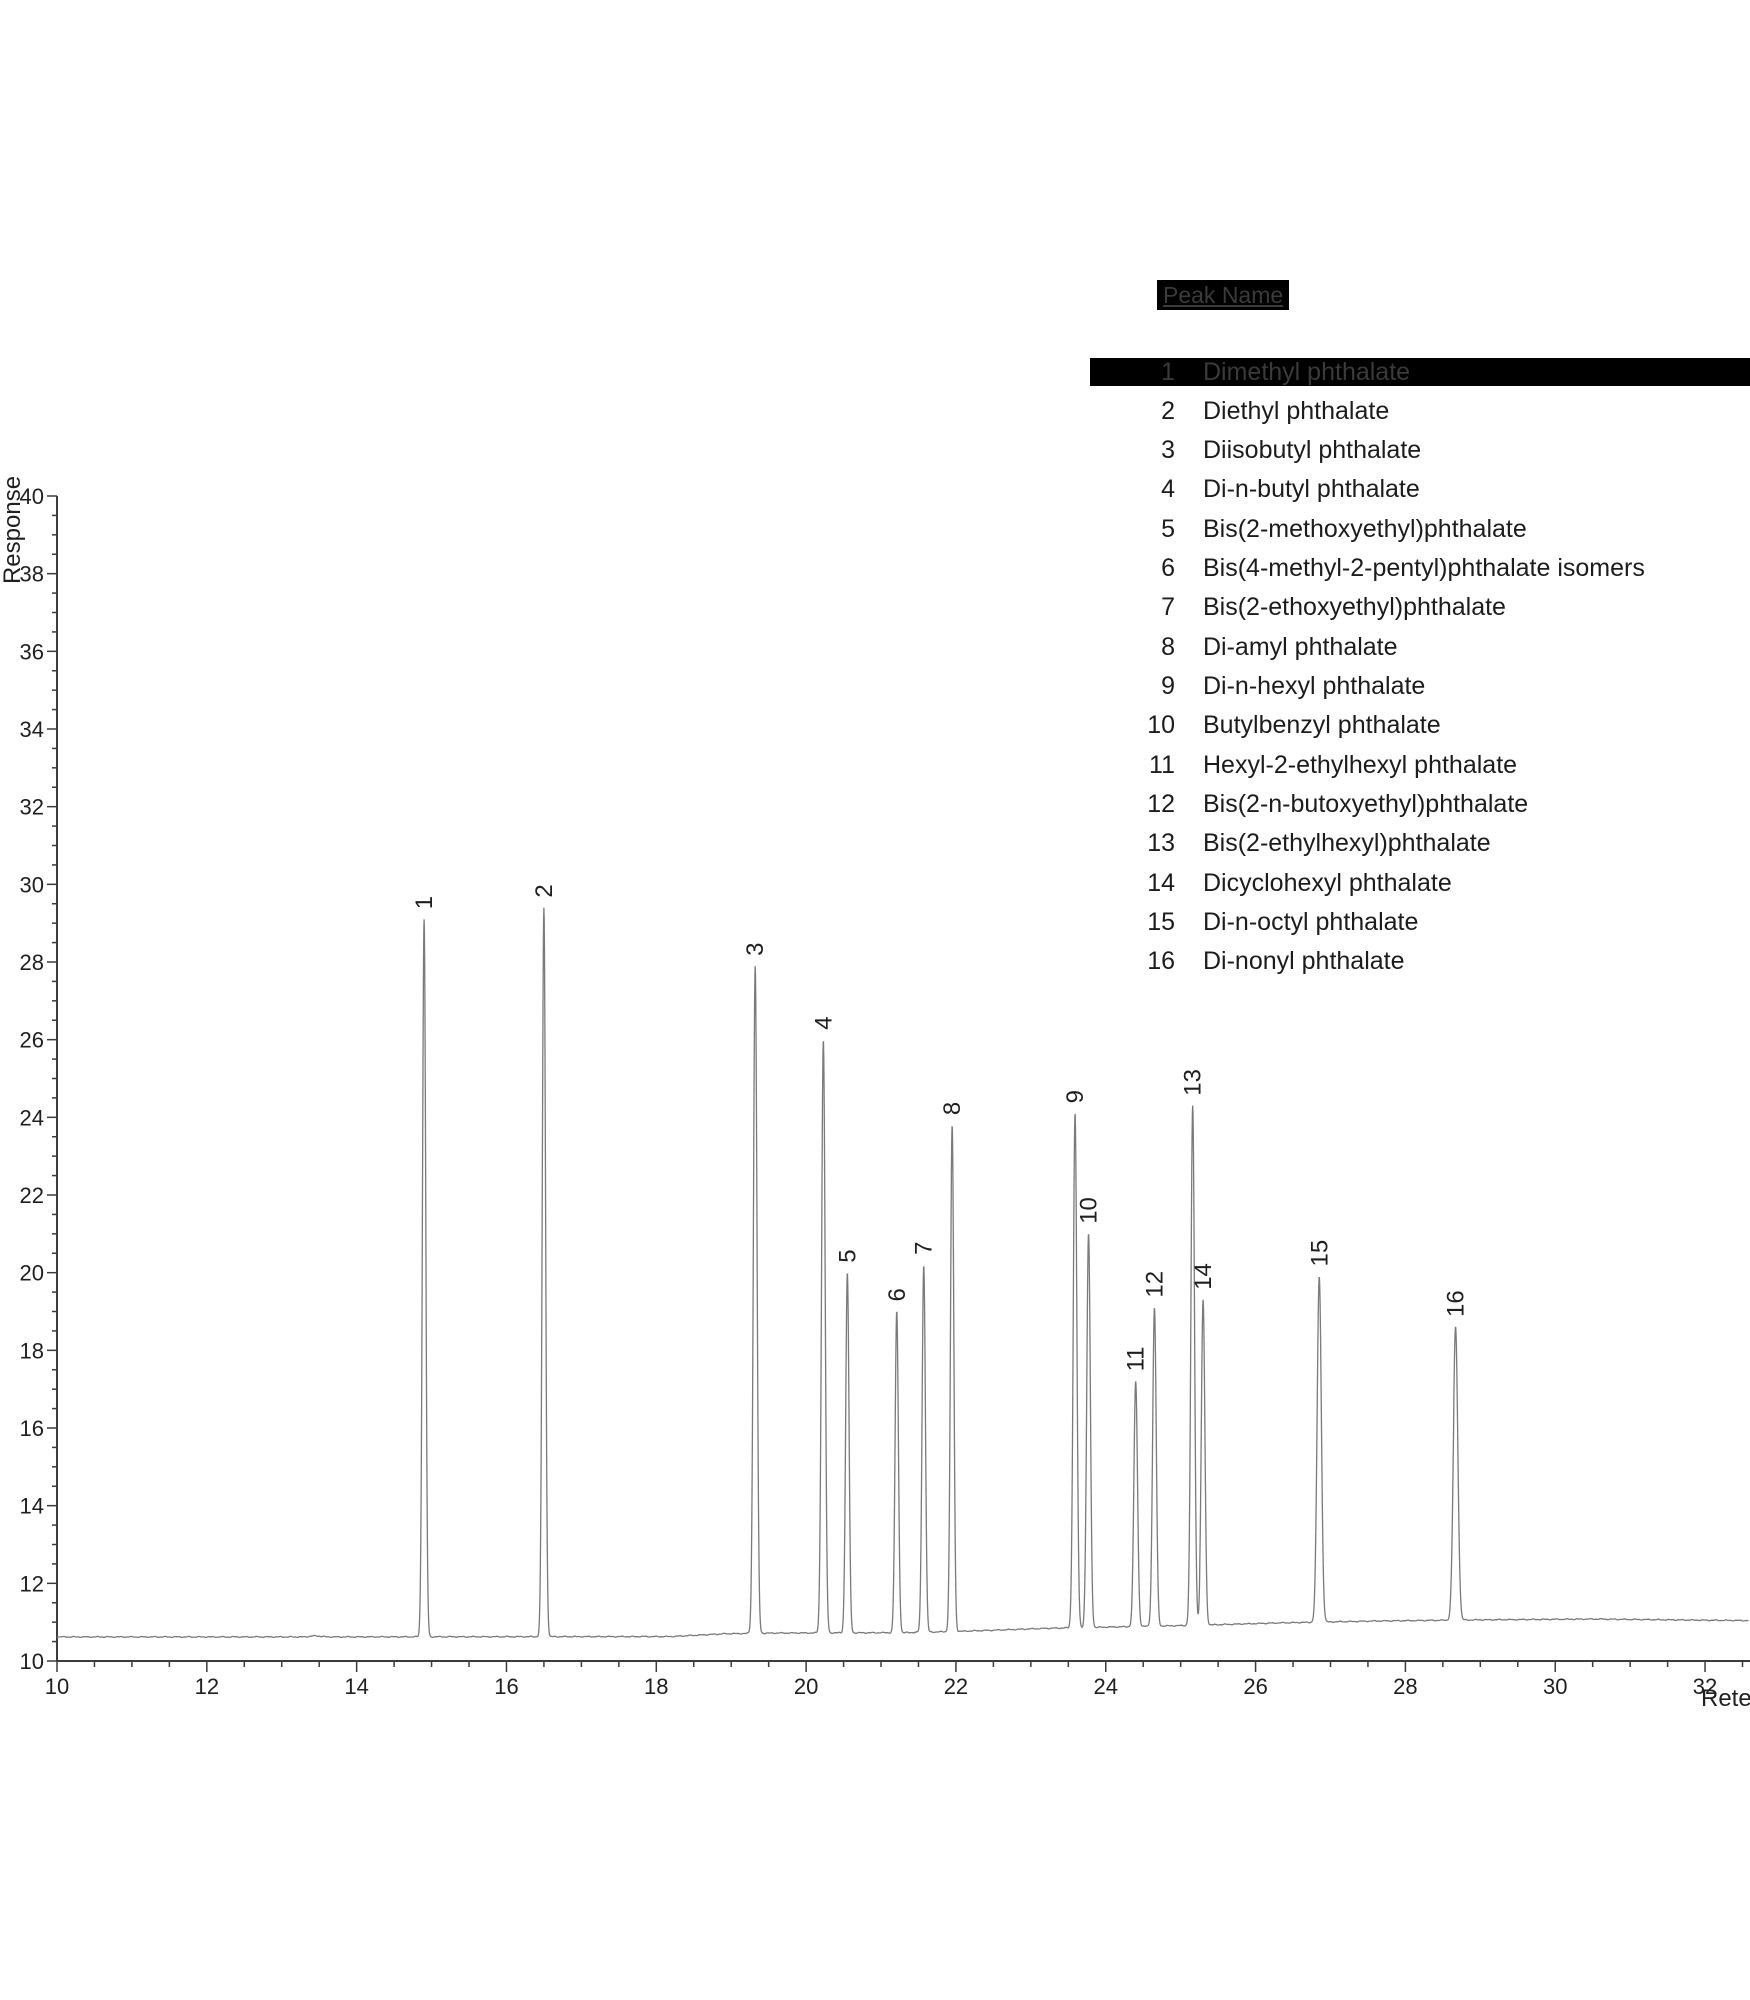  What do you see at coordinates (32, 1506) in the screenshot?
I see `y-tick-label: 14` at bounding box center [32, 1506].